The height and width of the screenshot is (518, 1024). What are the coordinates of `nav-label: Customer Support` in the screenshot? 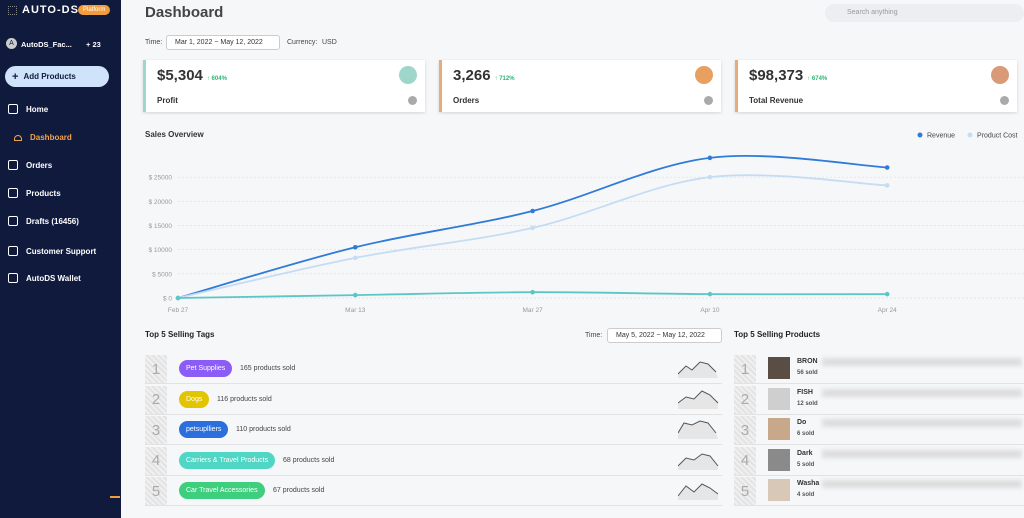 It's located at (61, 251).